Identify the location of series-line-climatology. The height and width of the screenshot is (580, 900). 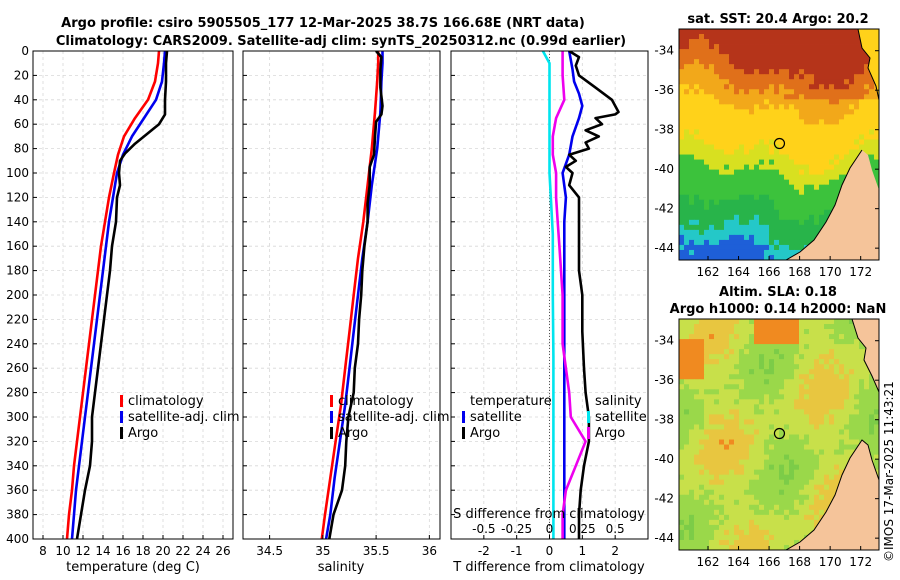
(350, 295).